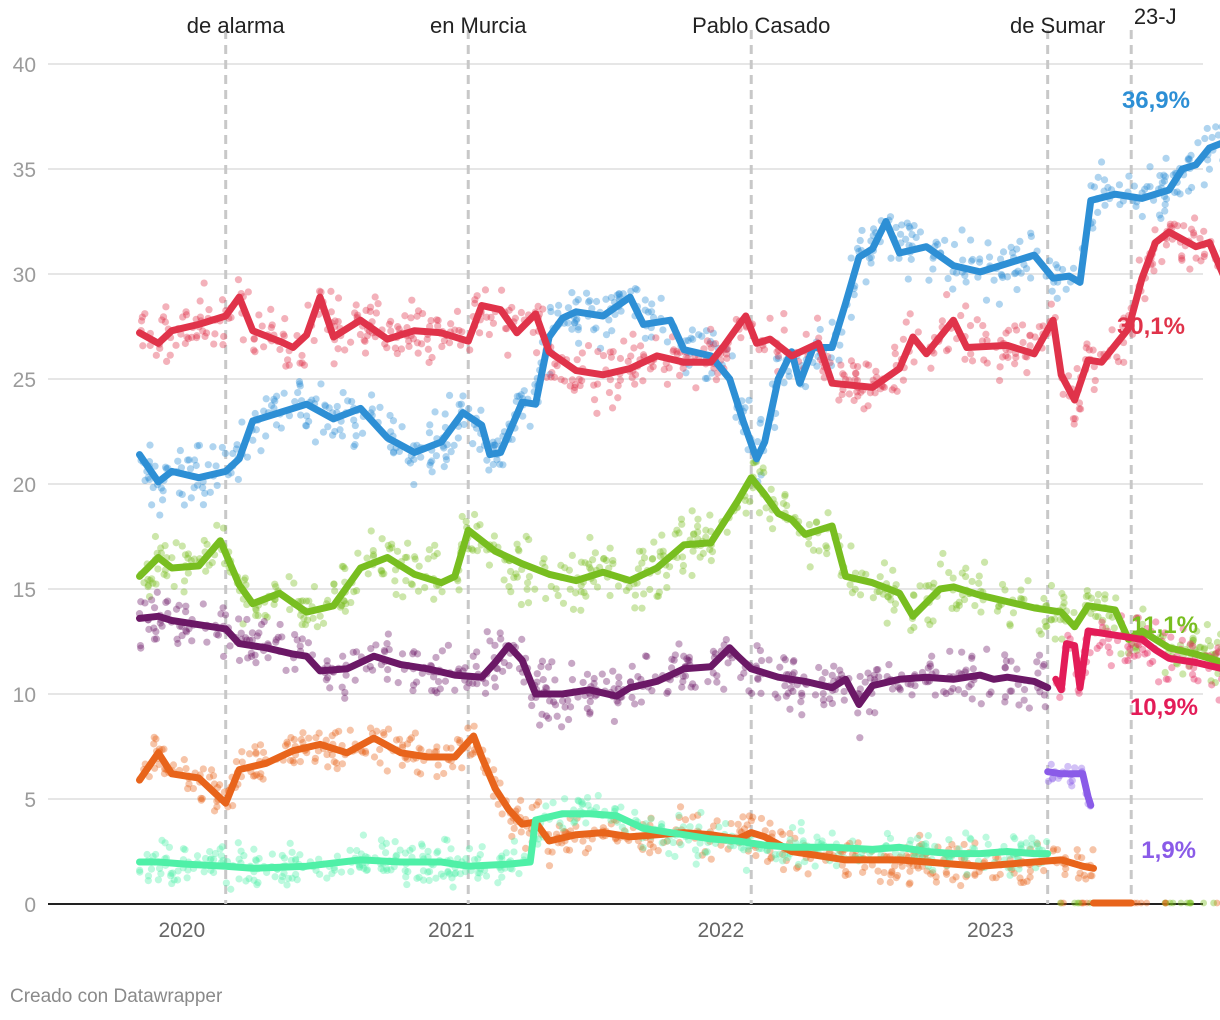  Describe the element at coordinates (1078, 903) in the screenshot. I see `poll-dot-zero` at that location.